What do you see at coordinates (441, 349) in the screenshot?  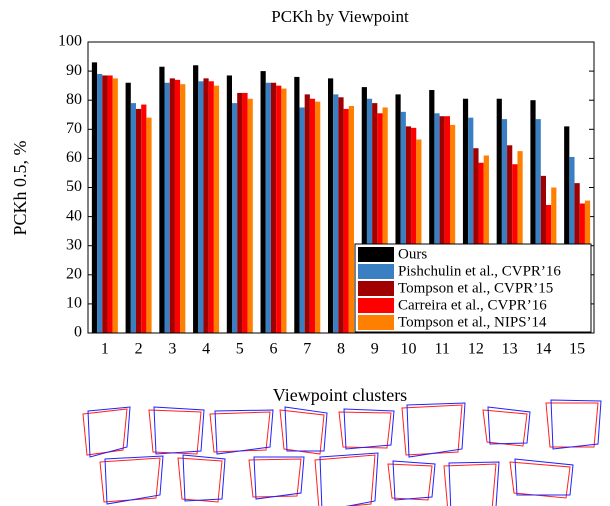 I see `x-tick-label: 11` at bounding box center [441, 349].